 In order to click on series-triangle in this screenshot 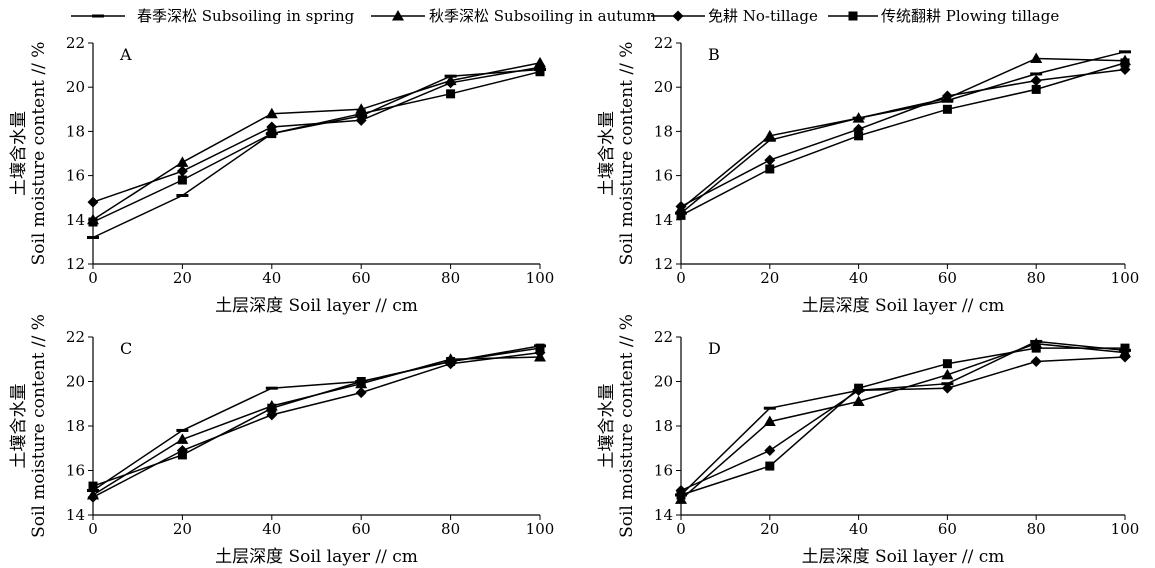, I will do `click(316, 425)`.